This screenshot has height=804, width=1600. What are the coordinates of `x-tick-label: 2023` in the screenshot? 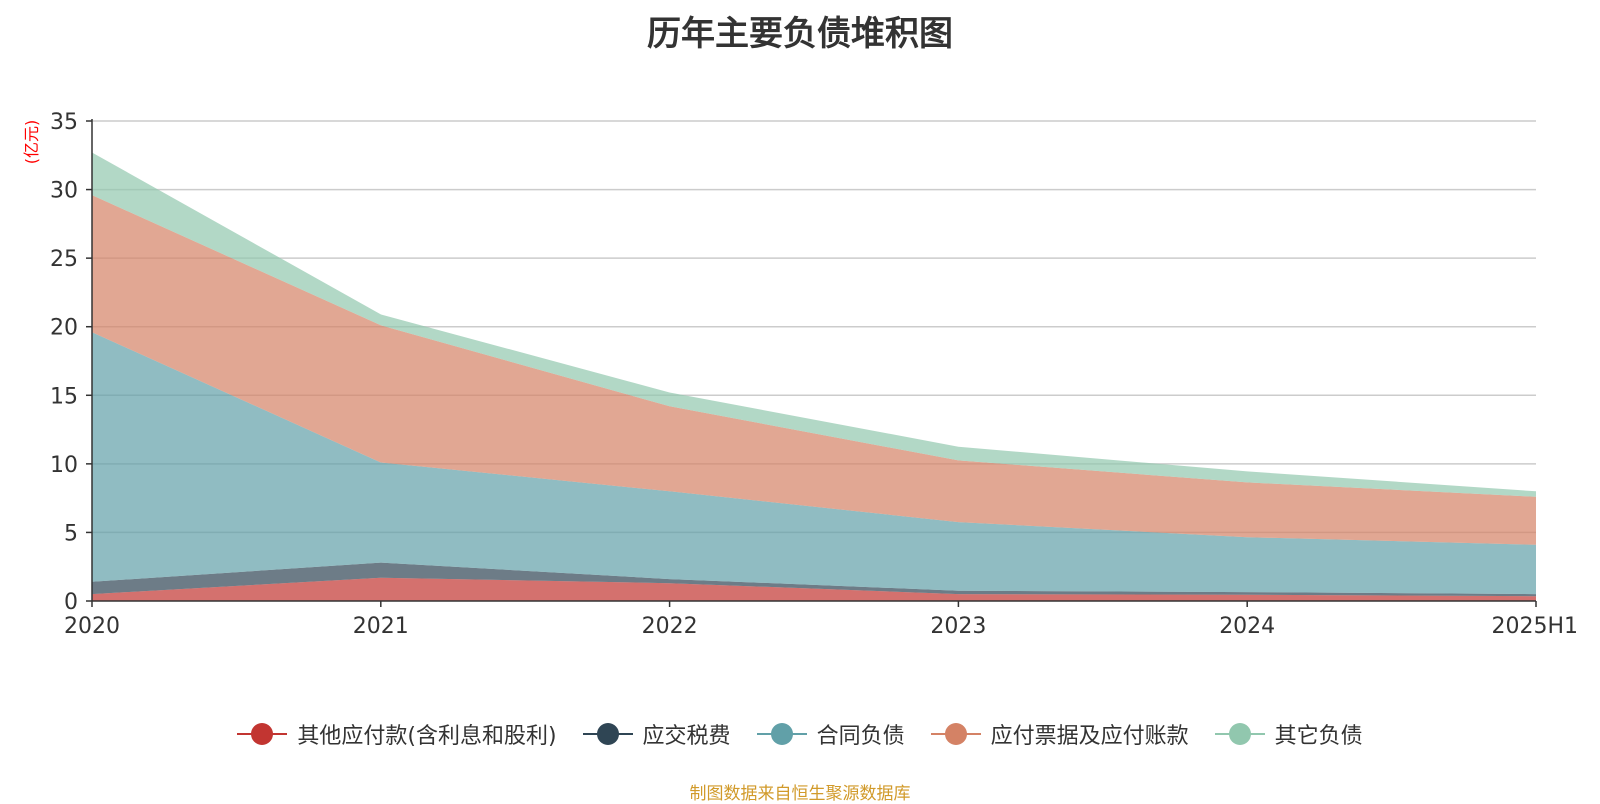 It's located at (958, 626).